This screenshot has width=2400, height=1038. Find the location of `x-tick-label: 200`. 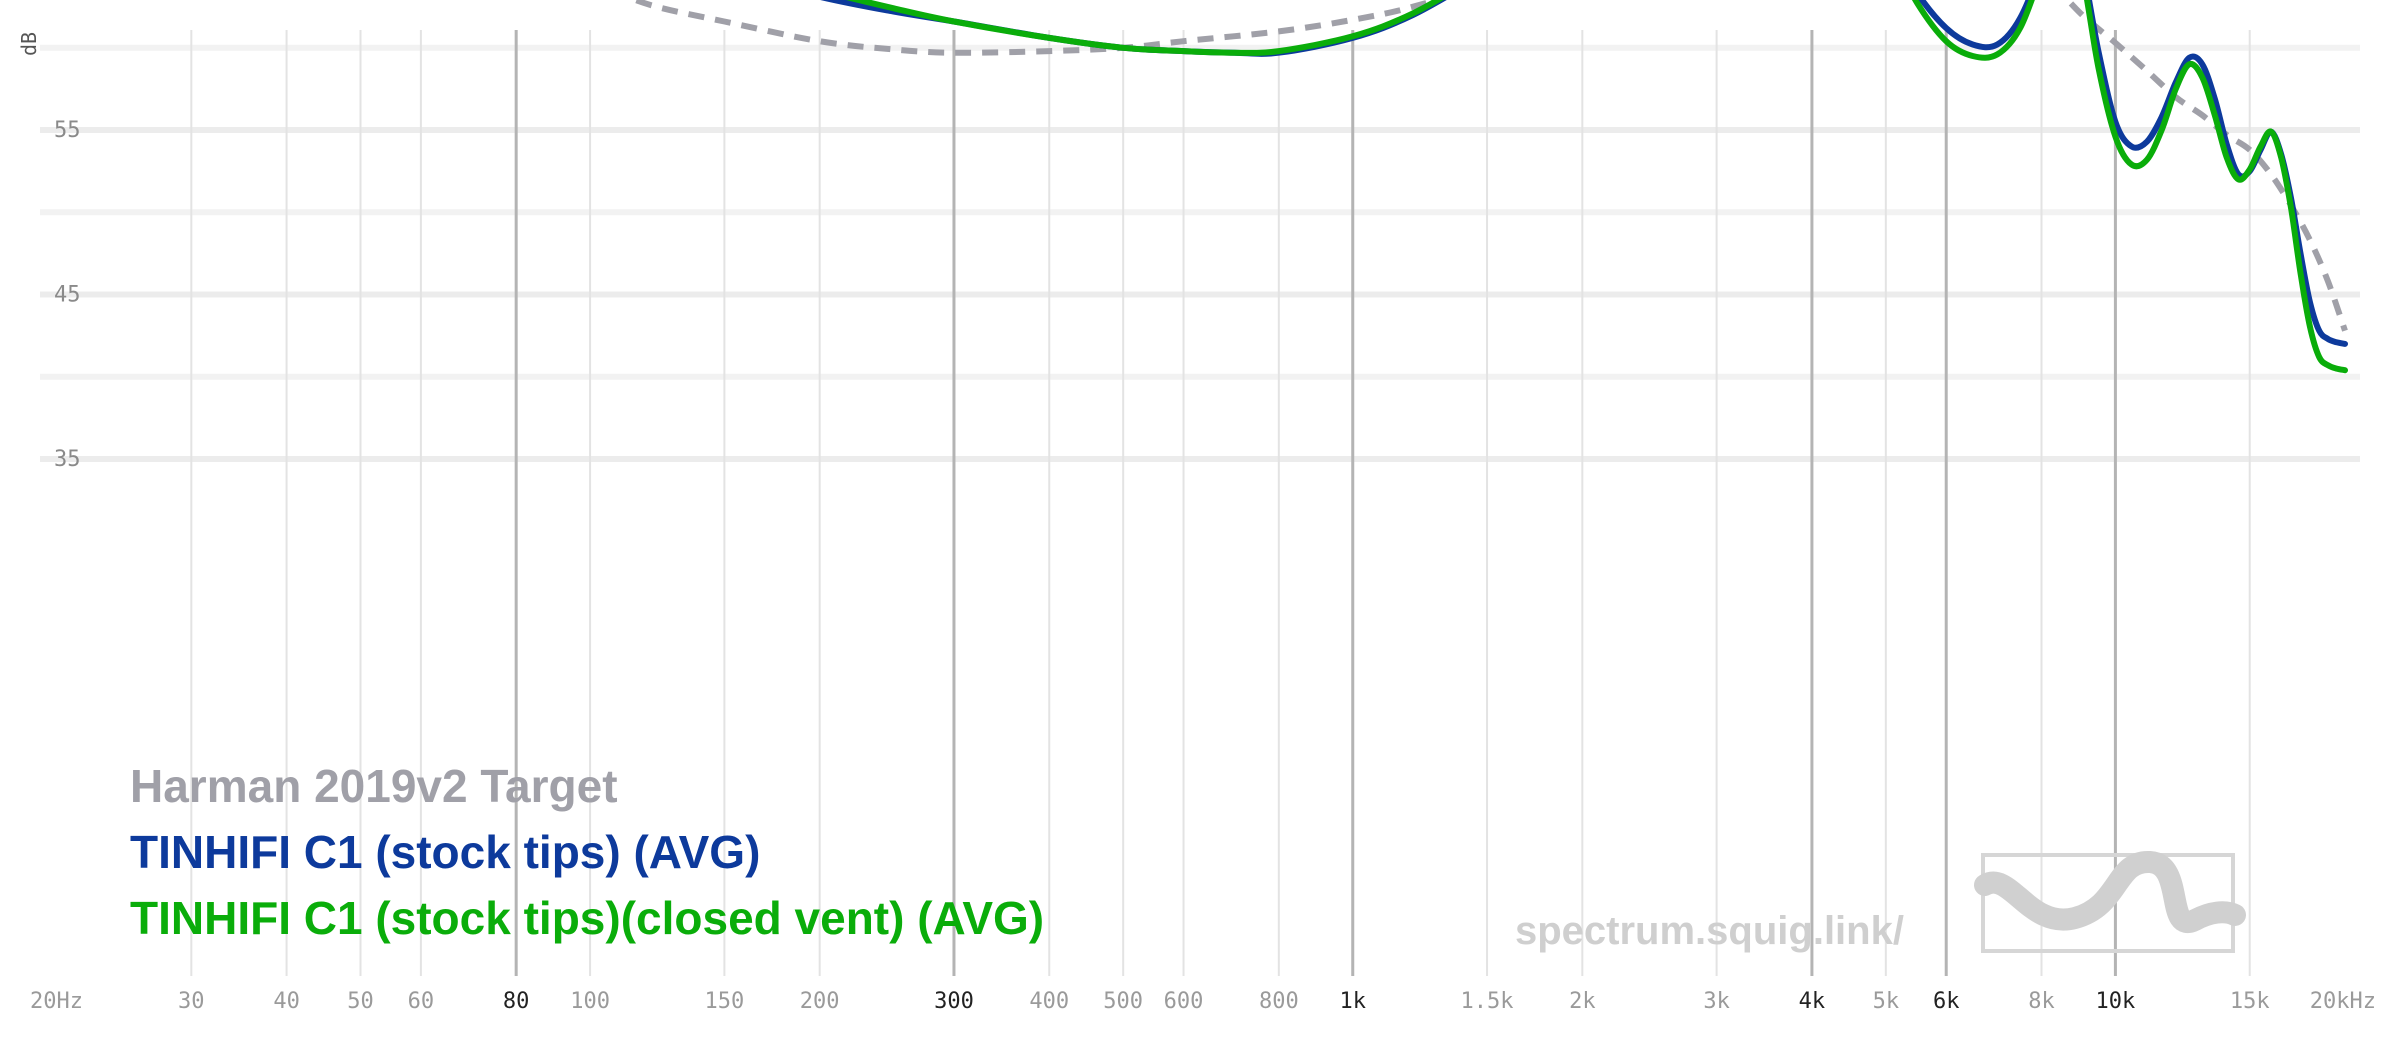

x-tick-label: 200 is located at coordinates (820, 1001).